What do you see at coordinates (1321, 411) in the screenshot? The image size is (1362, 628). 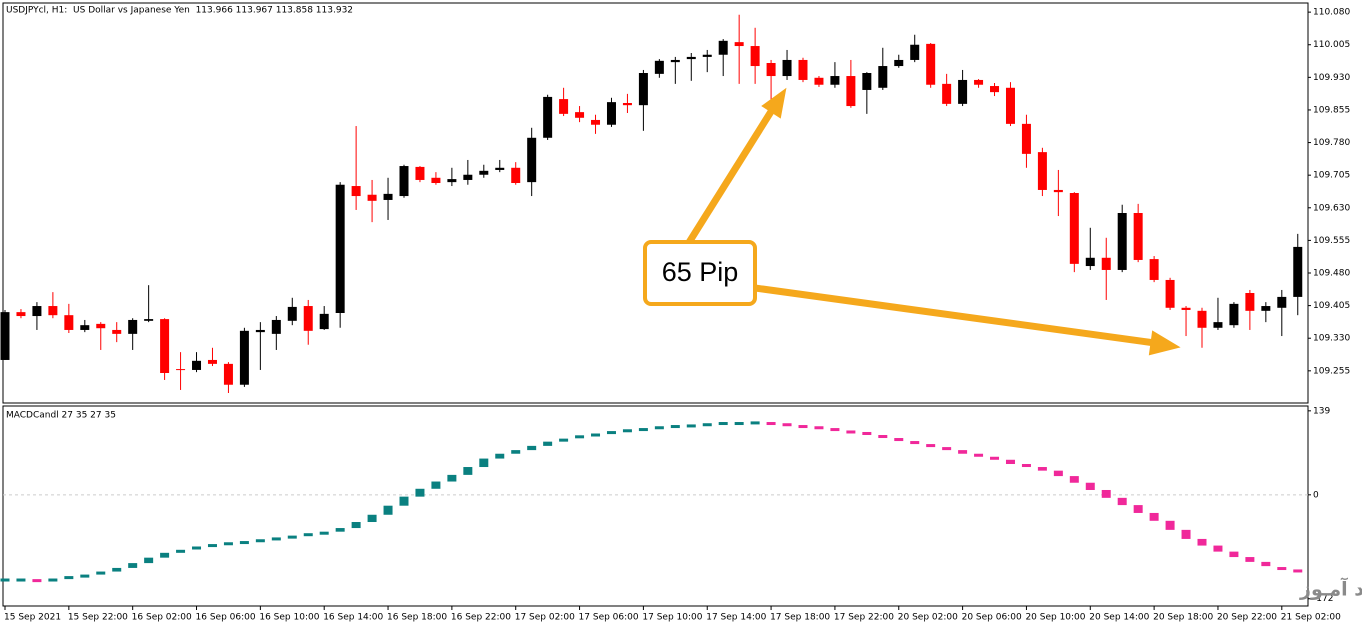 I see `y-tick-label: 139` at bounding box center [1321, 411].